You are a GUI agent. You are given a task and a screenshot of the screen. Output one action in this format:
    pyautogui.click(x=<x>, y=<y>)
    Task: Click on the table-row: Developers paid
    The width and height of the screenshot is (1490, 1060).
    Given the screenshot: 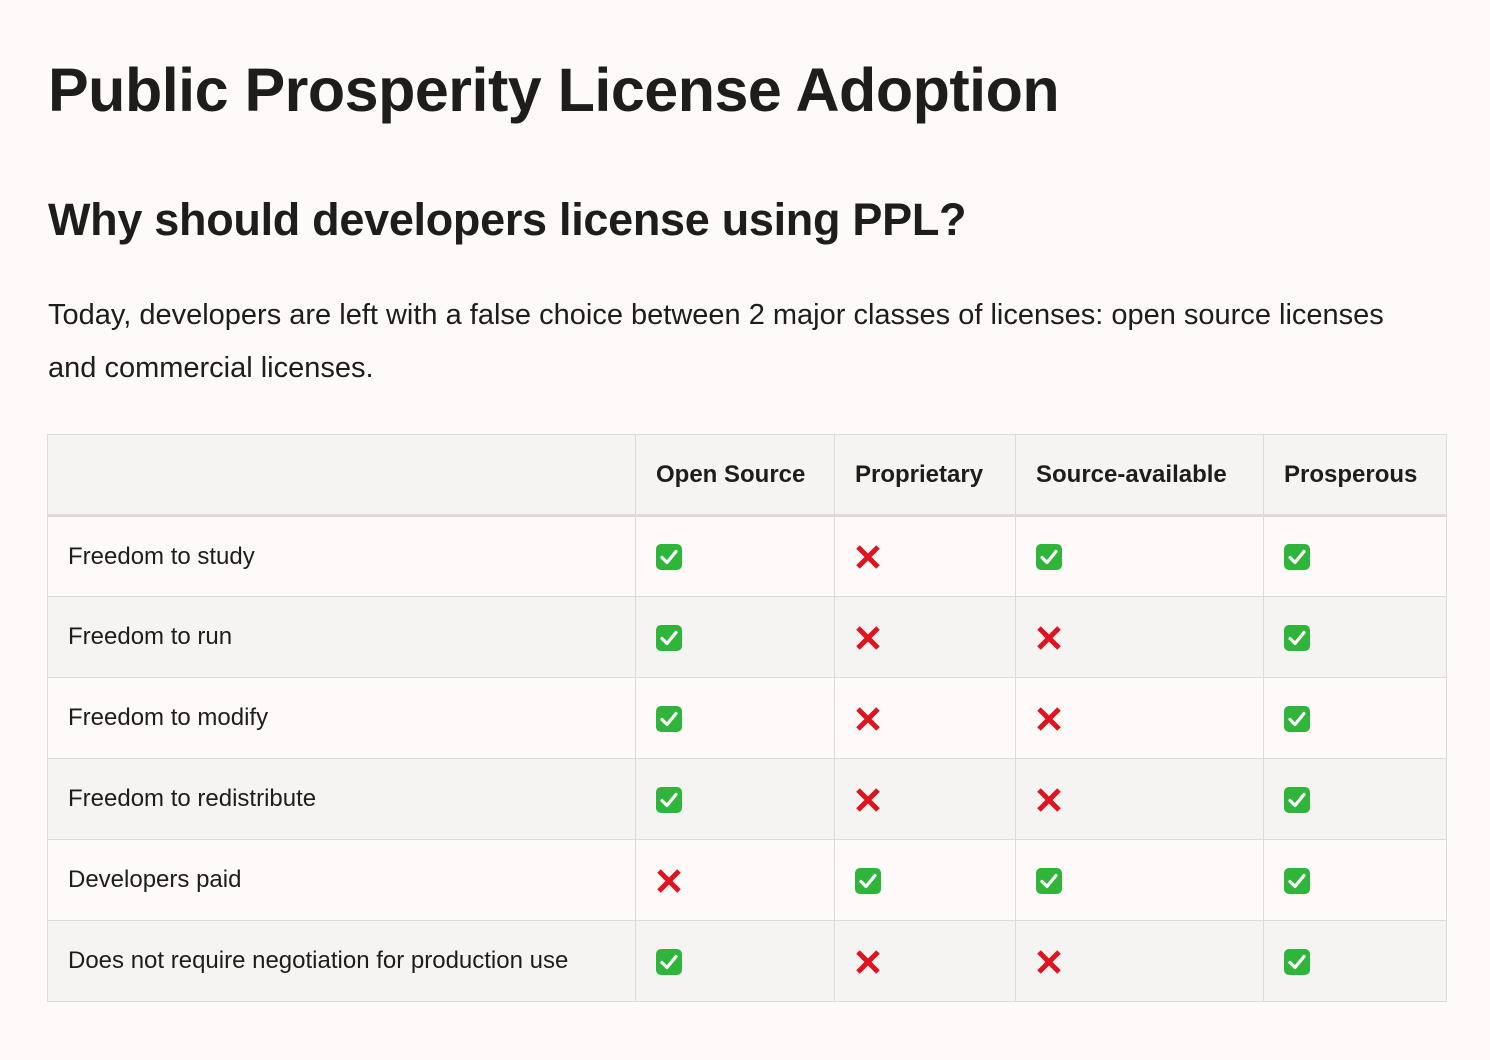 What is the action you would take?
    pyautogui.click(x=747, y=880)
    